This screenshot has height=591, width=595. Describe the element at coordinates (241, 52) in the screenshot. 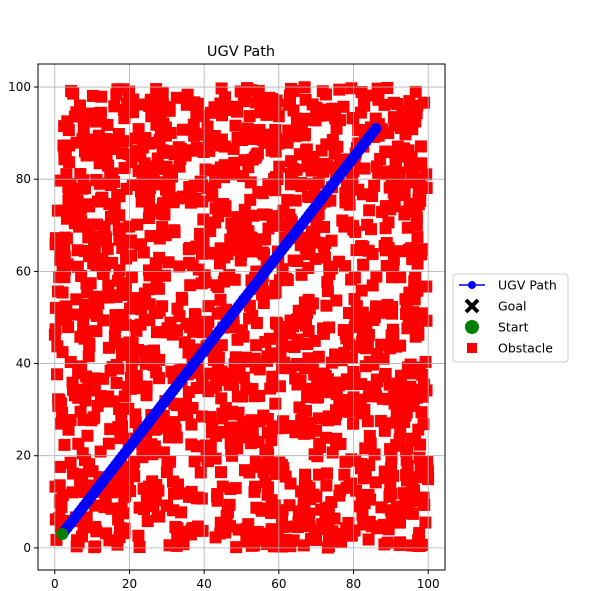

I see `chart-title: UGV Path` at that location.